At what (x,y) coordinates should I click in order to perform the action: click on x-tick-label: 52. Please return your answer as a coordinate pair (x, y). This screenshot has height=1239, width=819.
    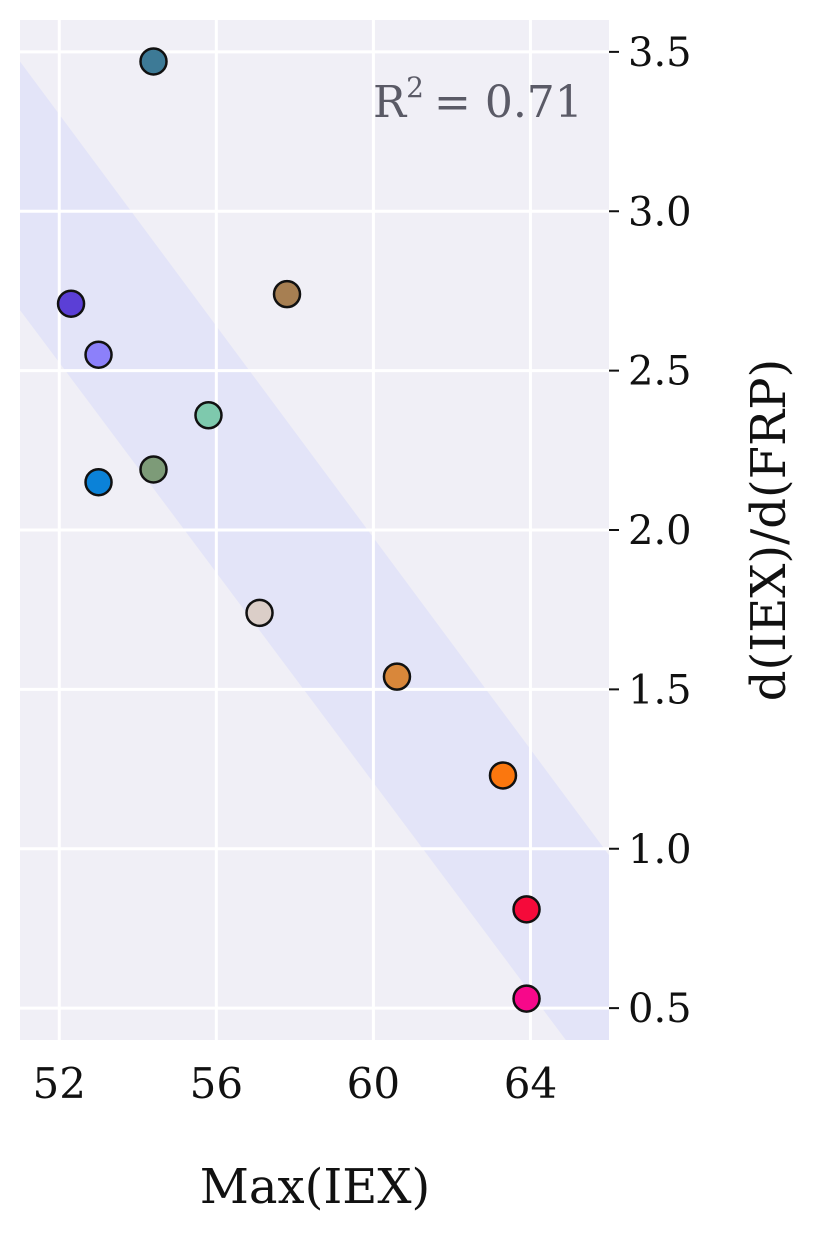
    Looking at the image, I should click on (59, 1083).